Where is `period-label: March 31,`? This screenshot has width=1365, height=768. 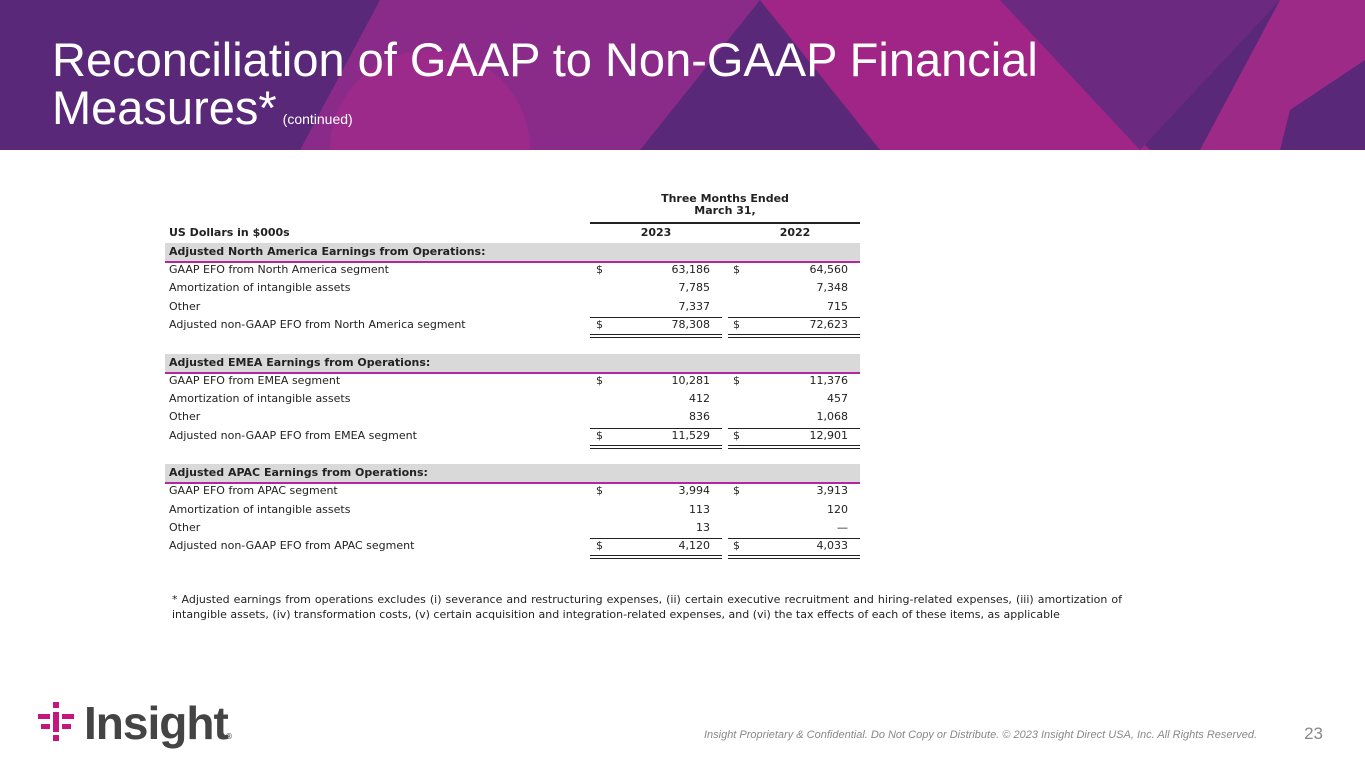 period-label: March 31, is located at coordinates (725, 210).